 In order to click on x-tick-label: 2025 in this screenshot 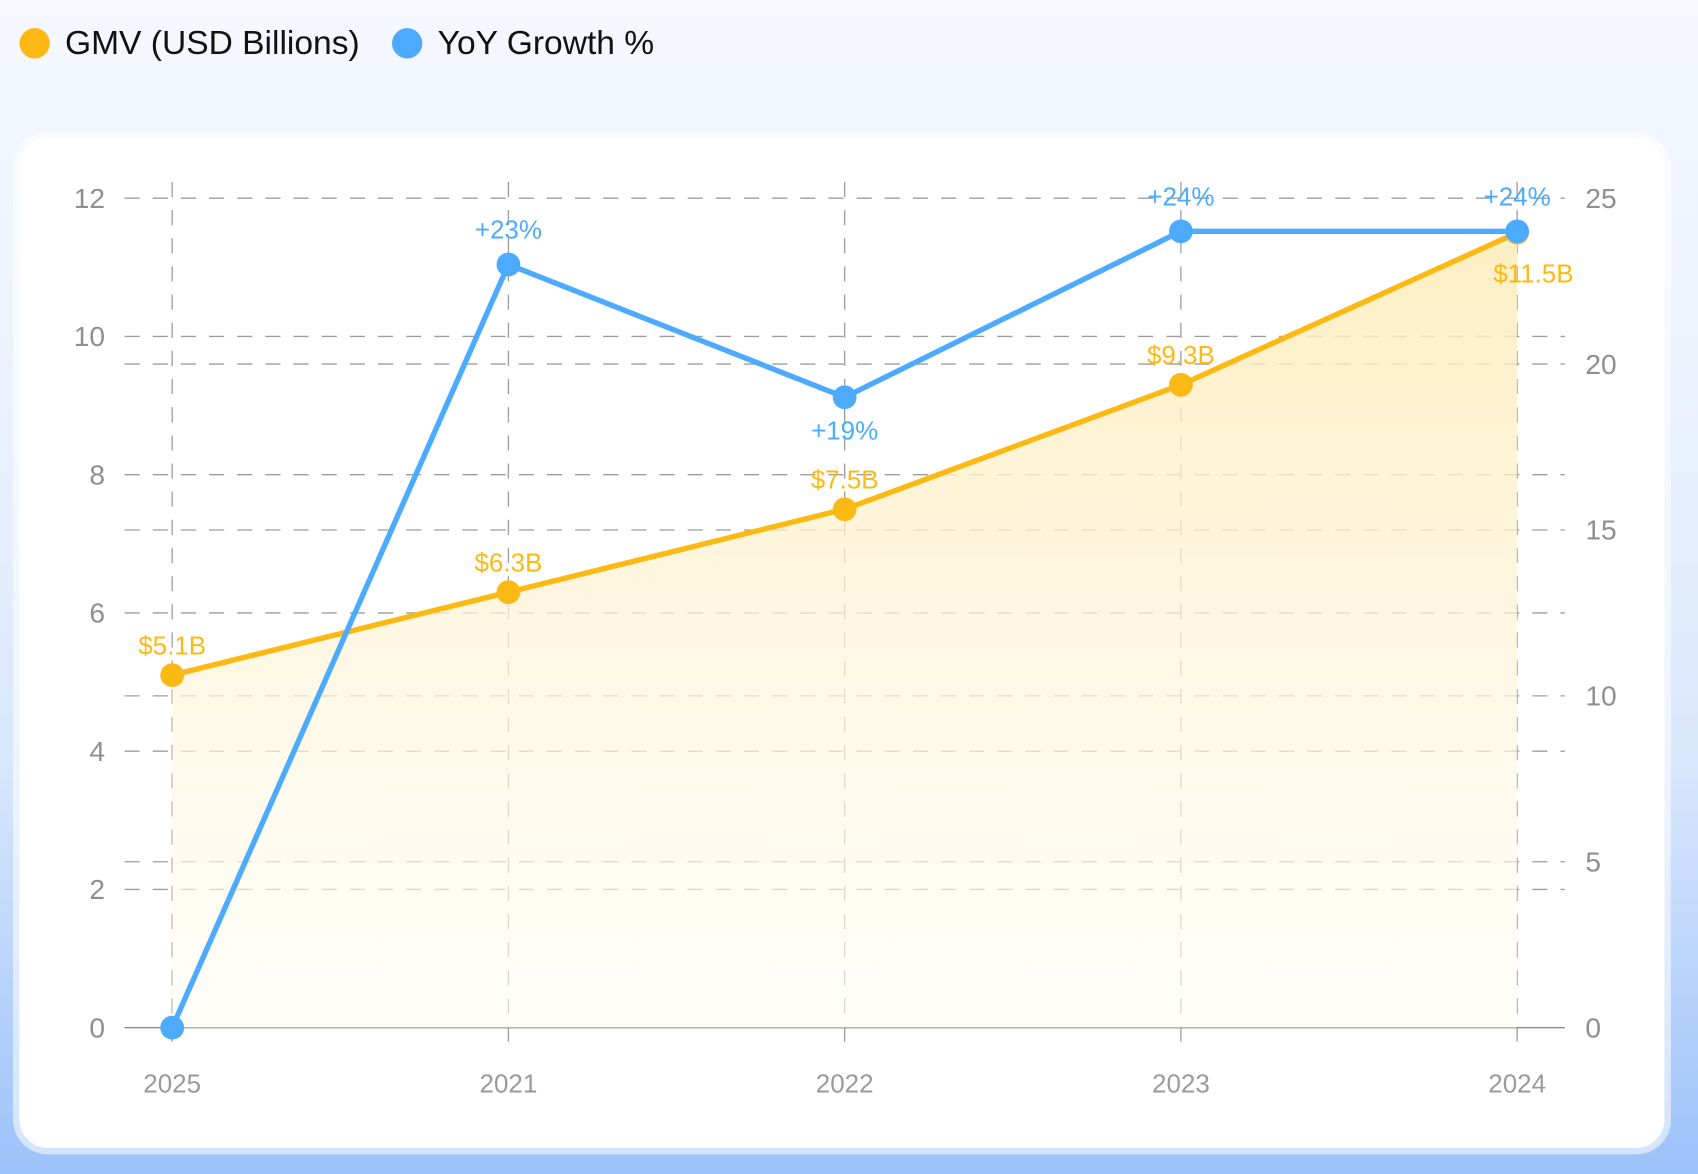, I will do `click(172, 1084)`.